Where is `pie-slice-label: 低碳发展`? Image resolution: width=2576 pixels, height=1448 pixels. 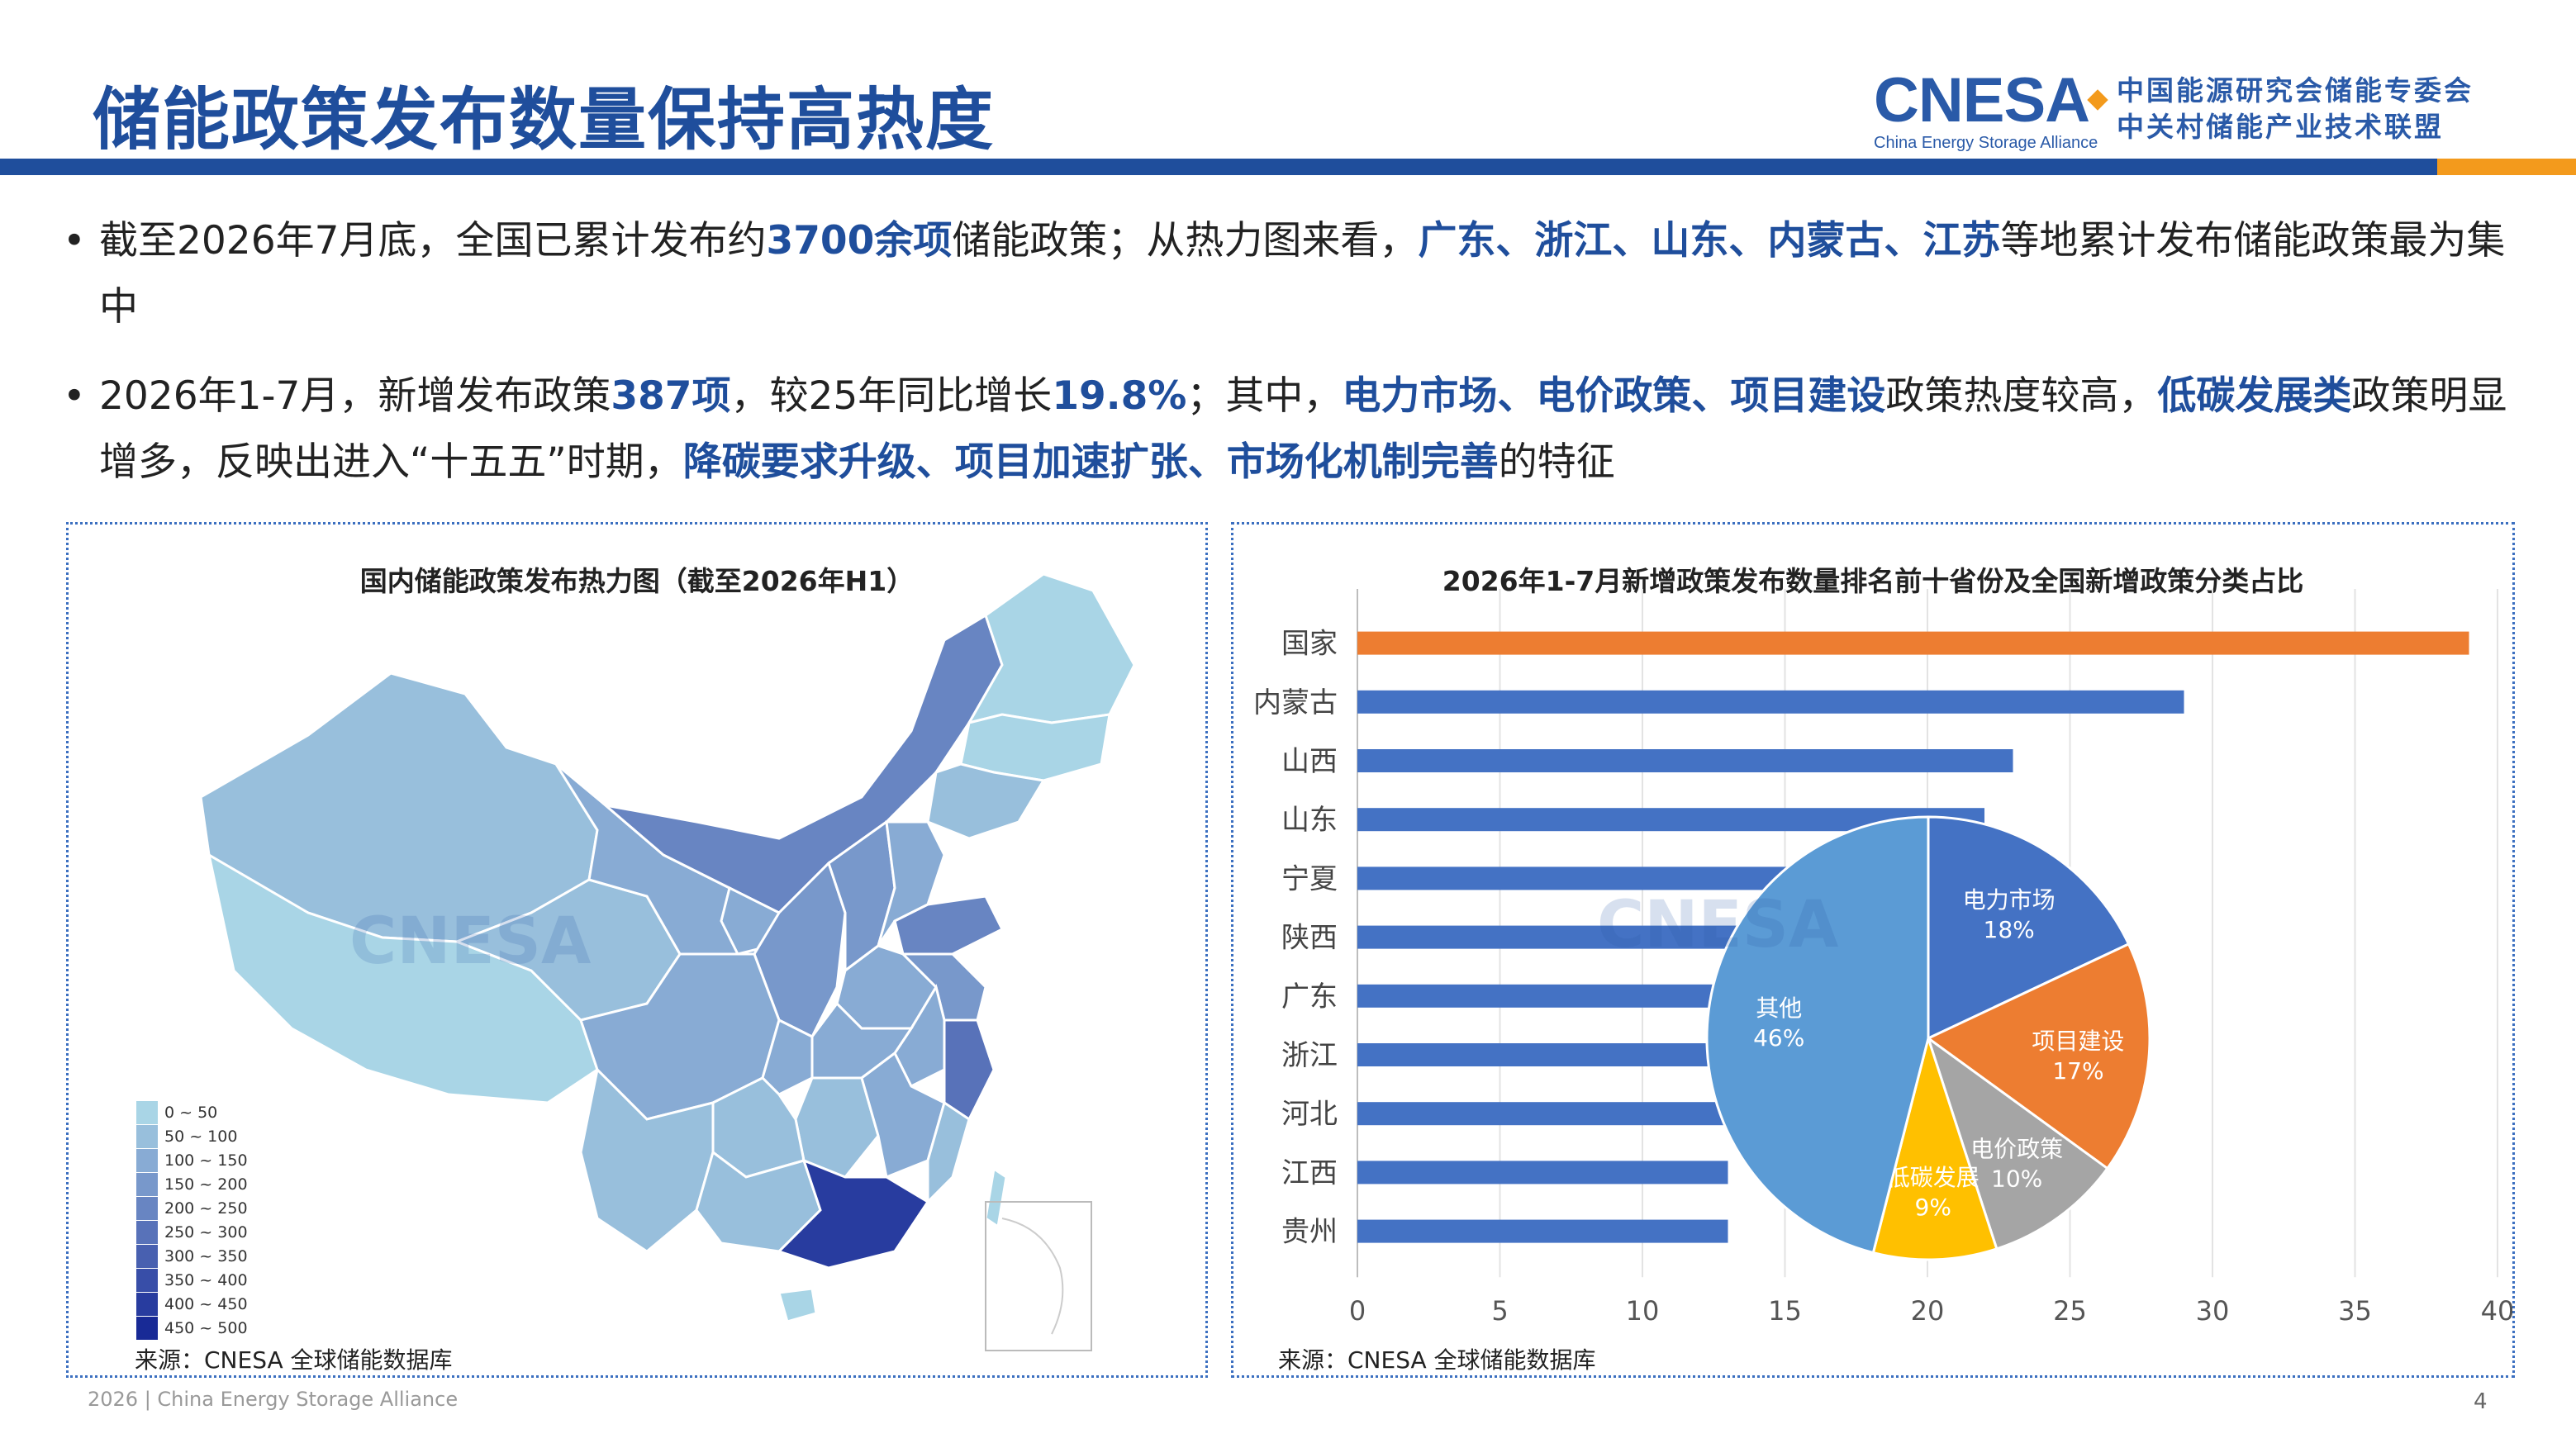
pie-slice-label: 低碳发展 is located at coordinates (1934, 1178).